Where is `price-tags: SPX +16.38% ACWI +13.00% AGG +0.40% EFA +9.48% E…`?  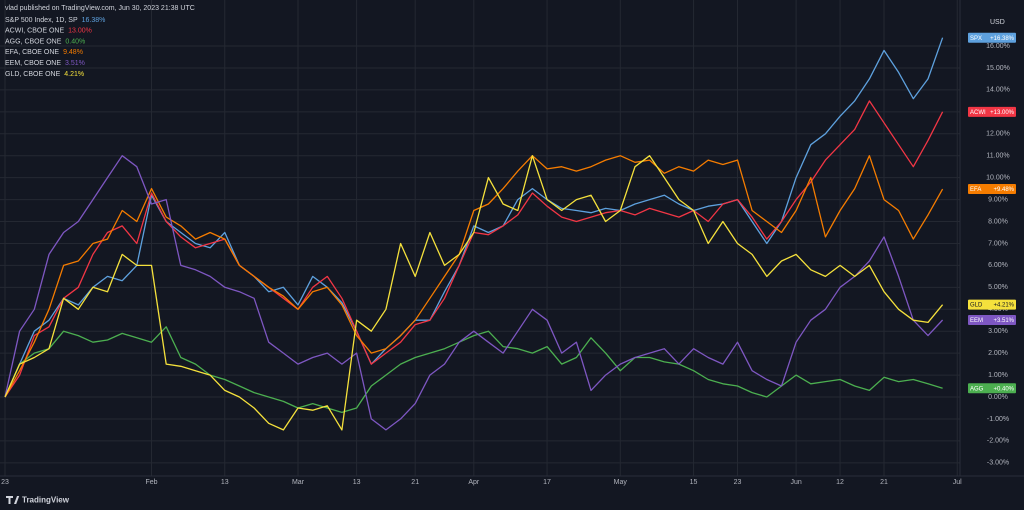
price-tags: SPX +16.38% ACWI +13.00% AGG +0.40% EFA +9.48% E… is located at coordinates (992, 213).